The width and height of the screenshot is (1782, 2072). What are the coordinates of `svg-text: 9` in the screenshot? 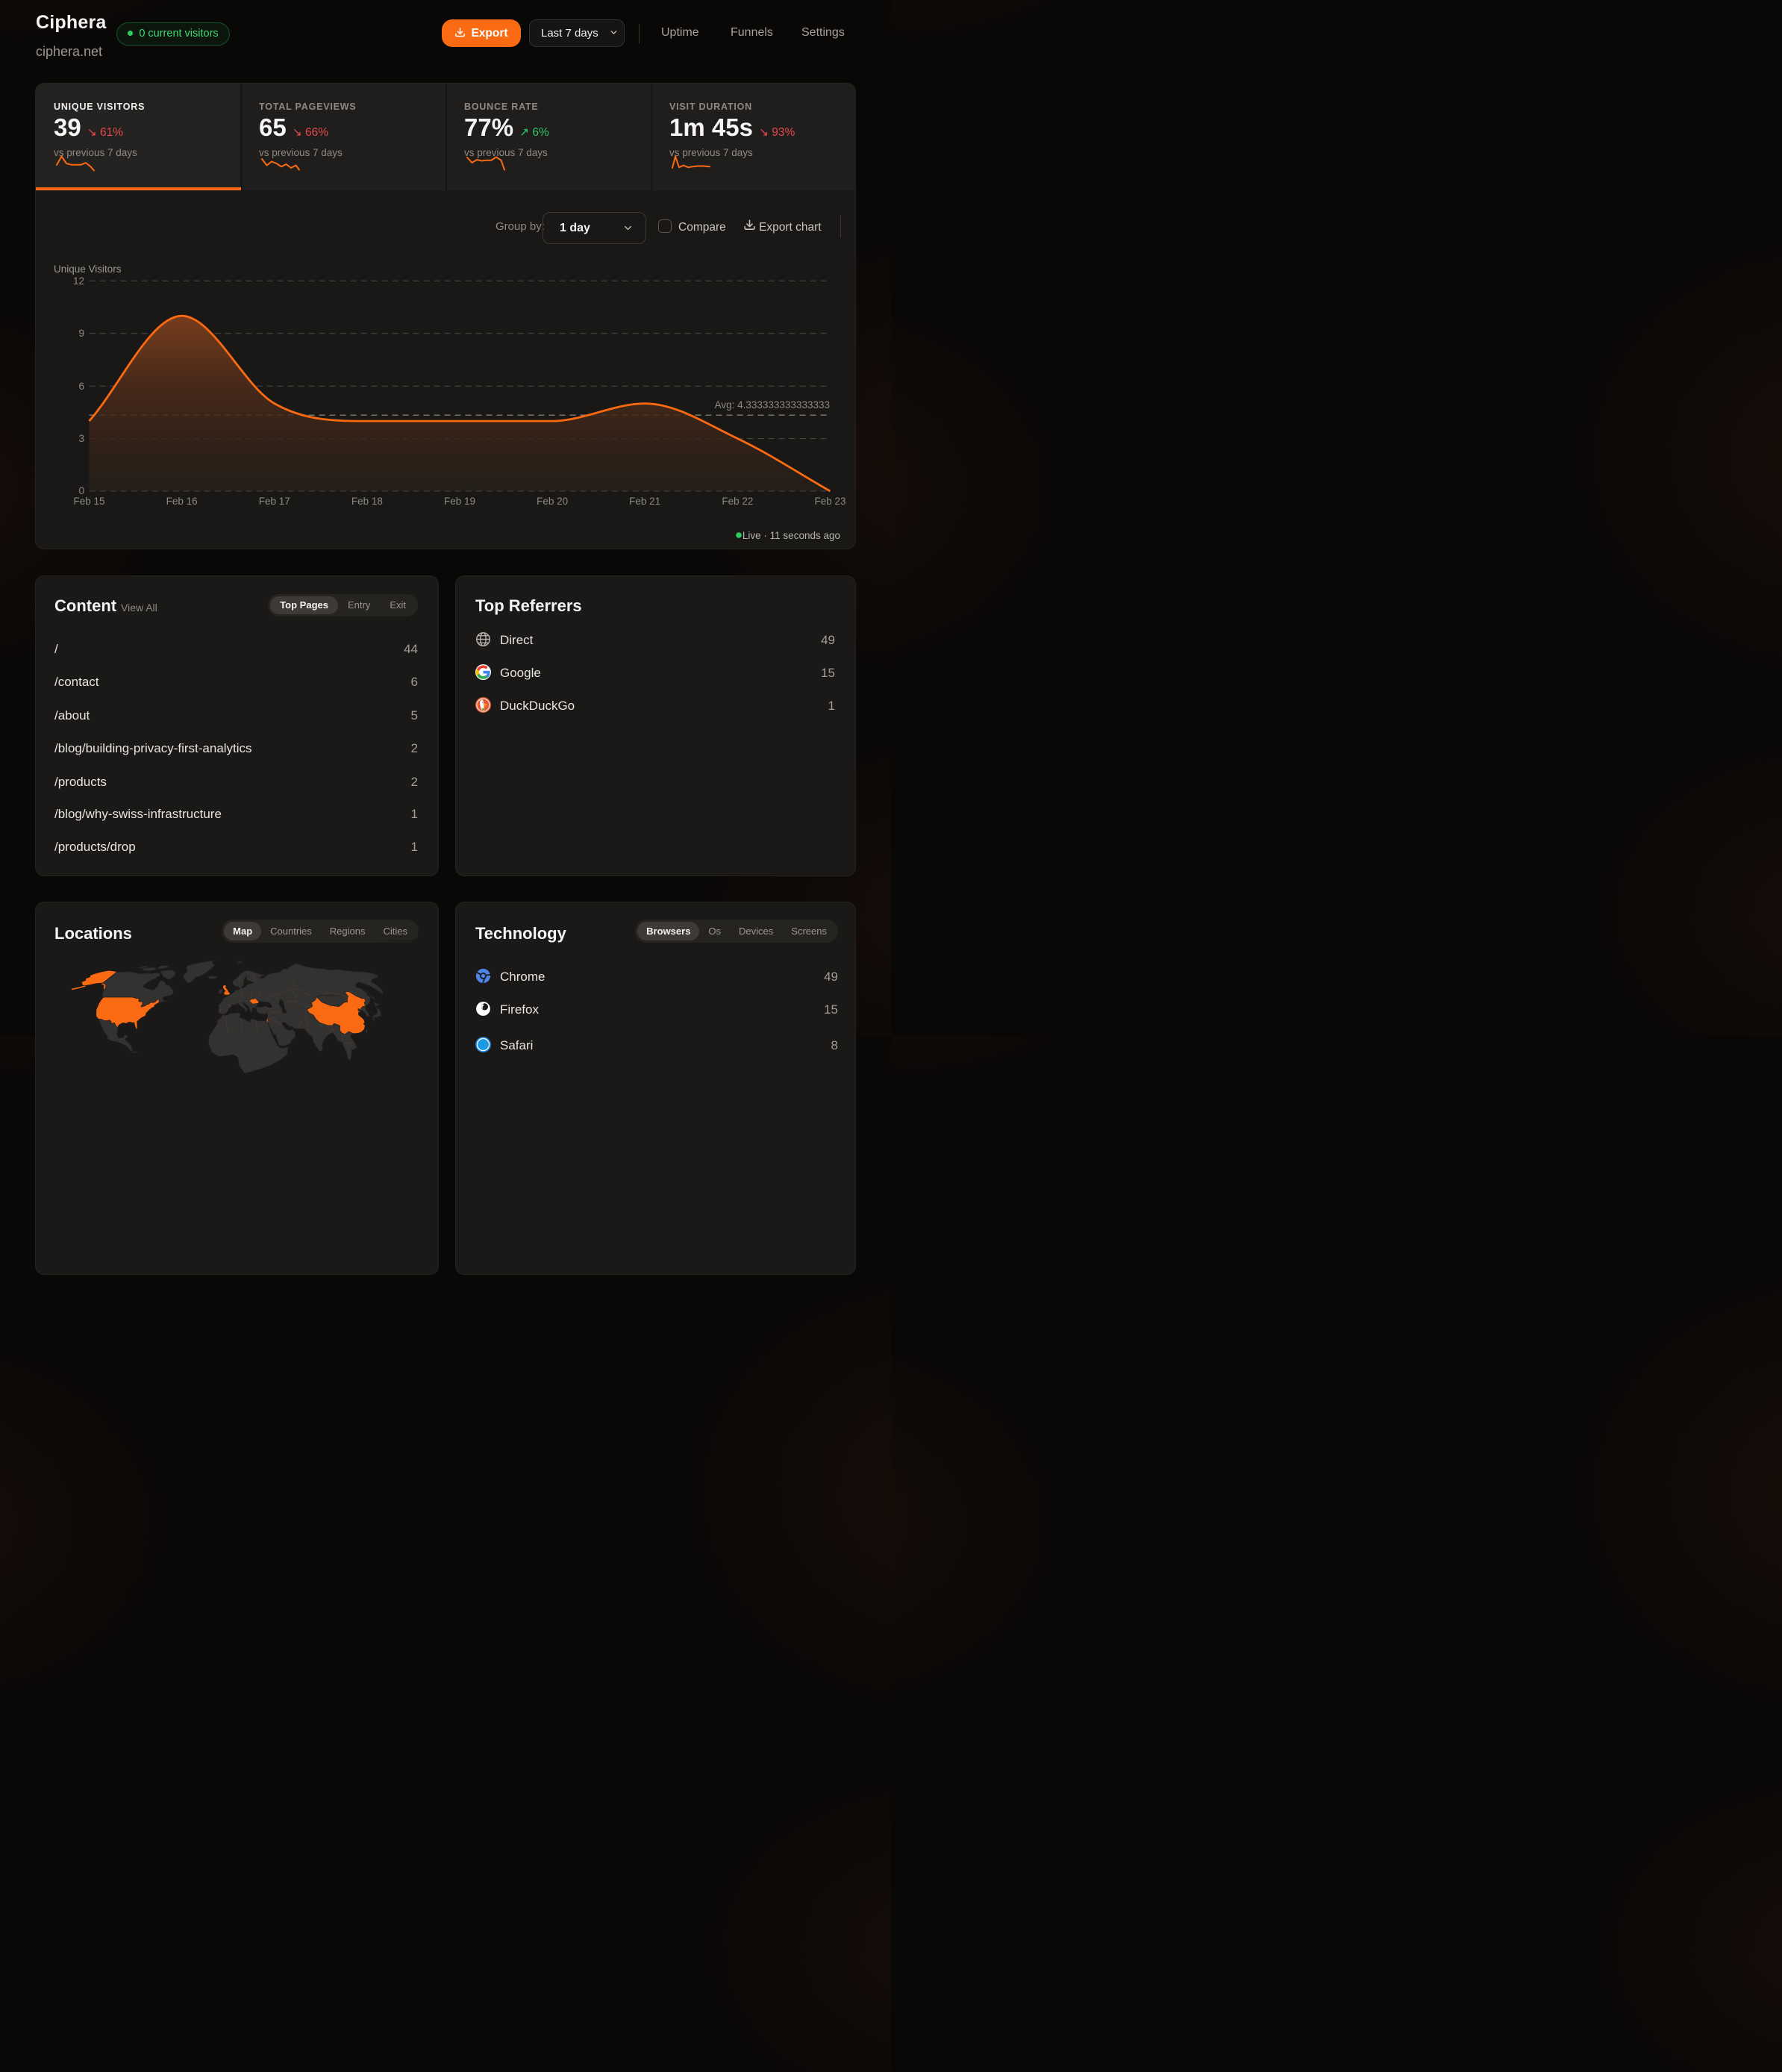 It's located at (81, 333).